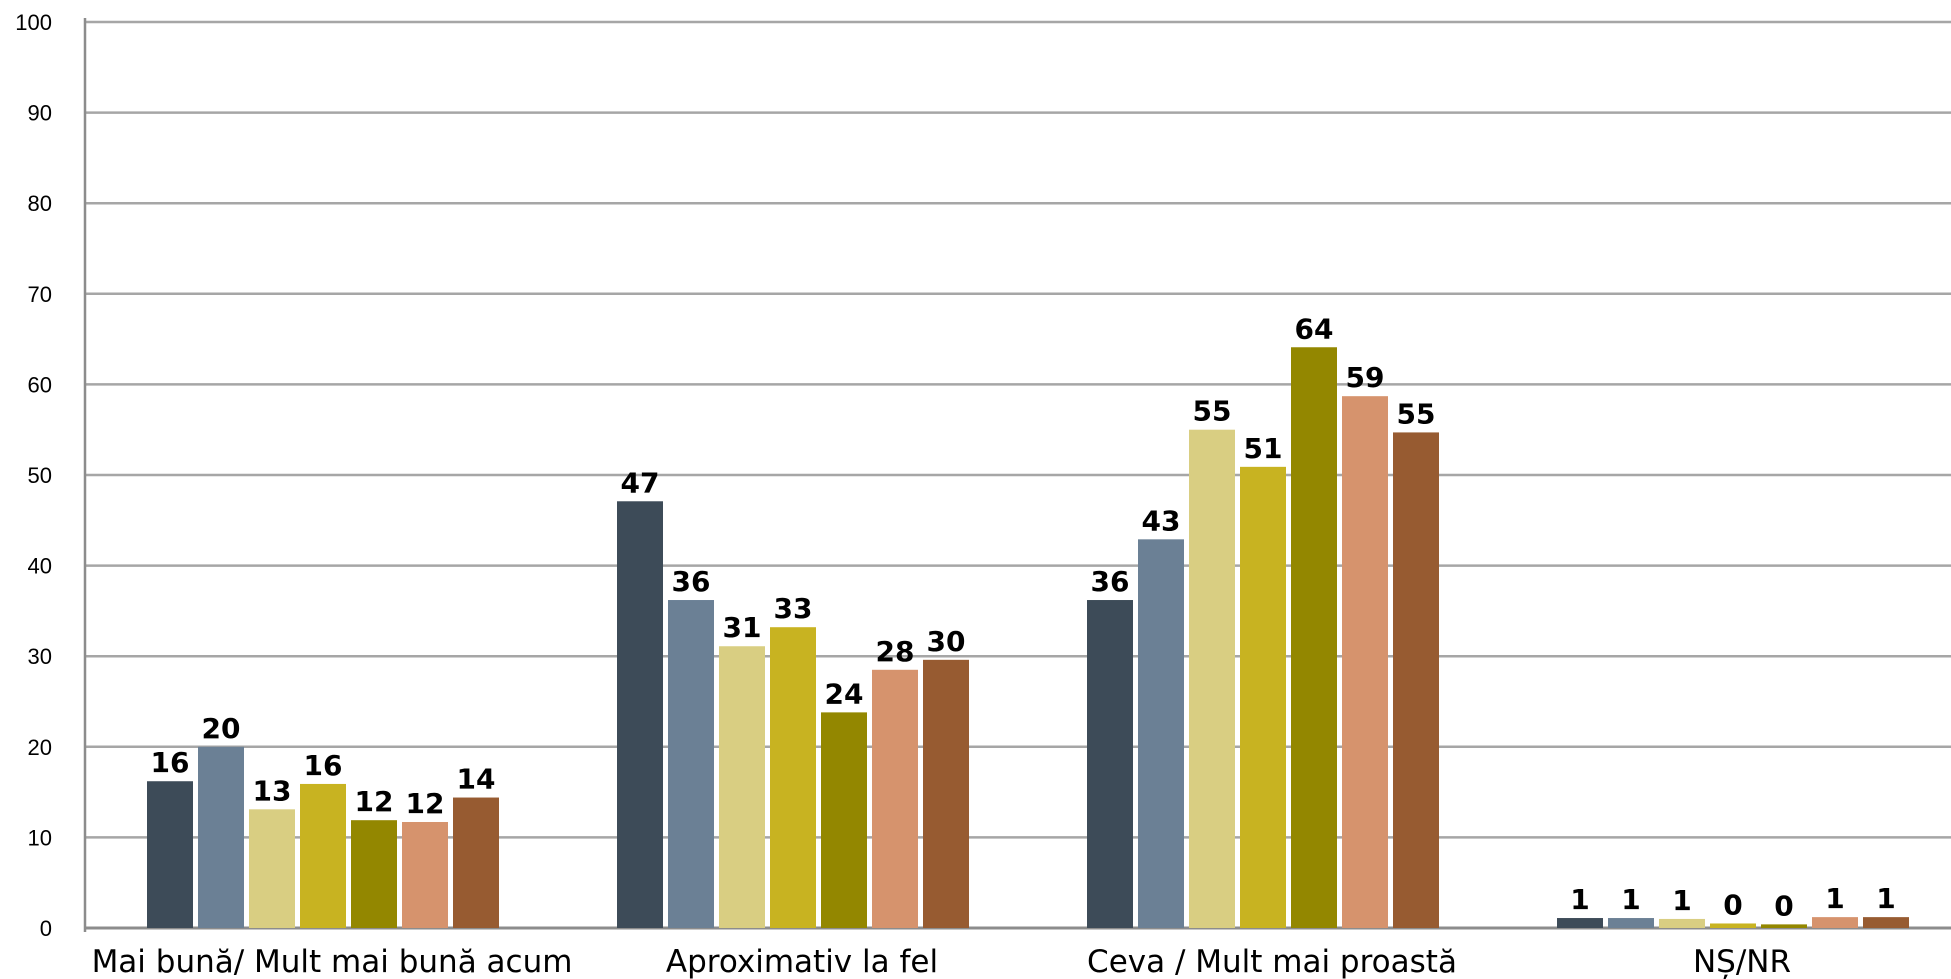  Describe the element at coordinates (1314, 328) in the screenshot. I see `data-label: 64` at that location.